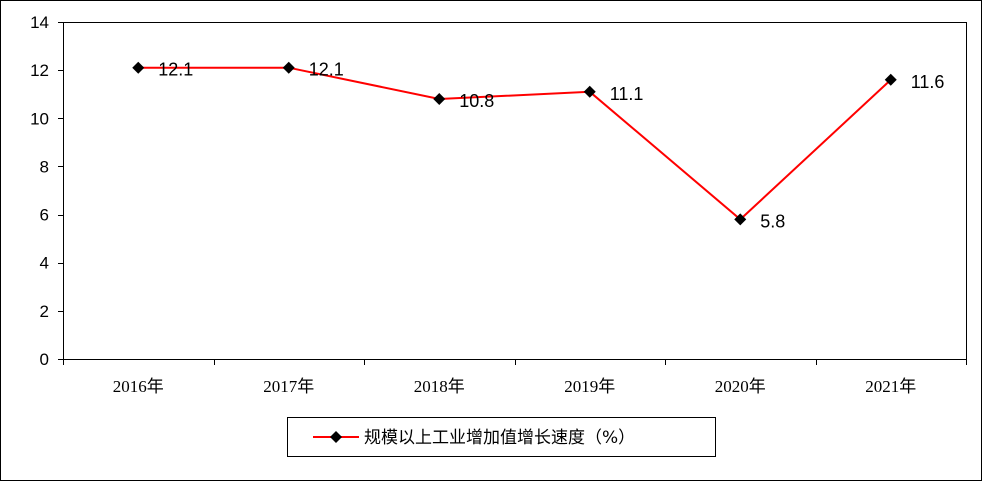 The width and height of the screenshot is (982, 481). What do you see at coordinates (288, 386) in the screenshot?
I see `x-tick-label: 2017年` at bounding box center [288, 386].